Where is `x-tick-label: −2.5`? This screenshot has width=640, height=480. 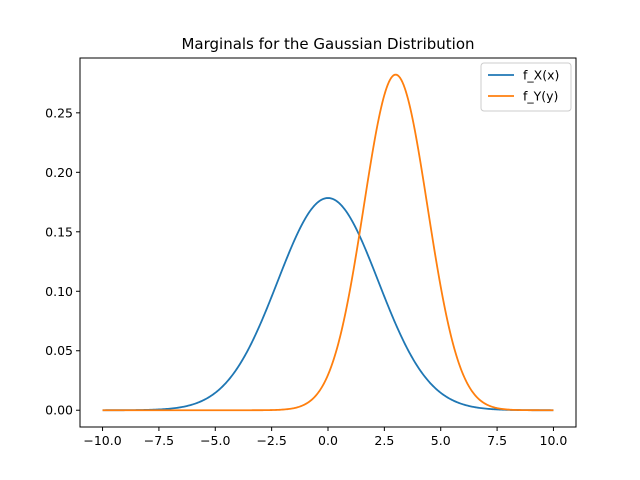 x-tick-label: −2.5 is located at coordinates (271, 440).